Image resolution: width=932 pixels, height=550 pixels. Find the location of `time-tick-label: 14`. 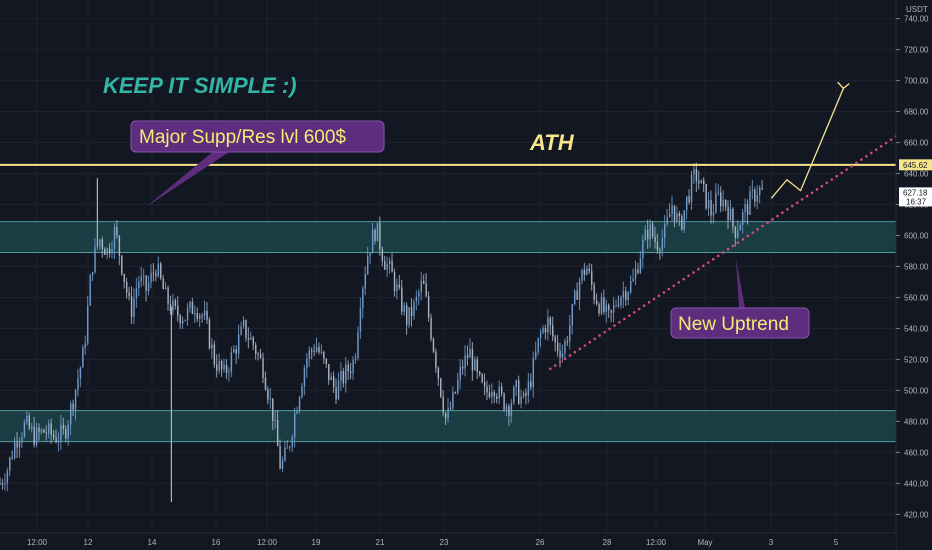

time-tick-label: 14 is located at coordinates (152, 542).